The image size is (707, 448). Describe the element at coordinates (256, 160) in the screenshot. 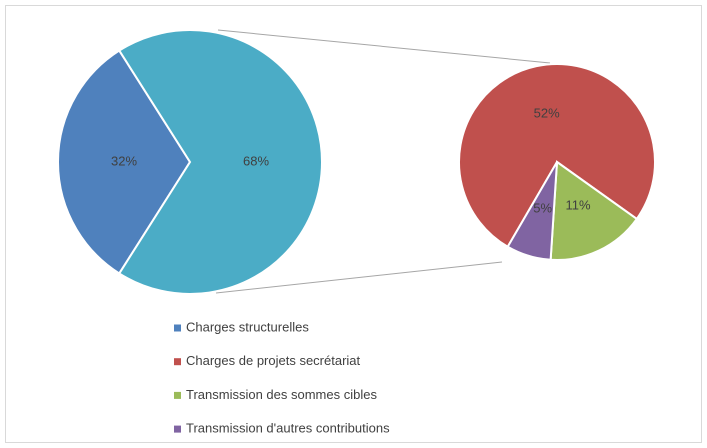

I see `data-label: 68%` at that location.